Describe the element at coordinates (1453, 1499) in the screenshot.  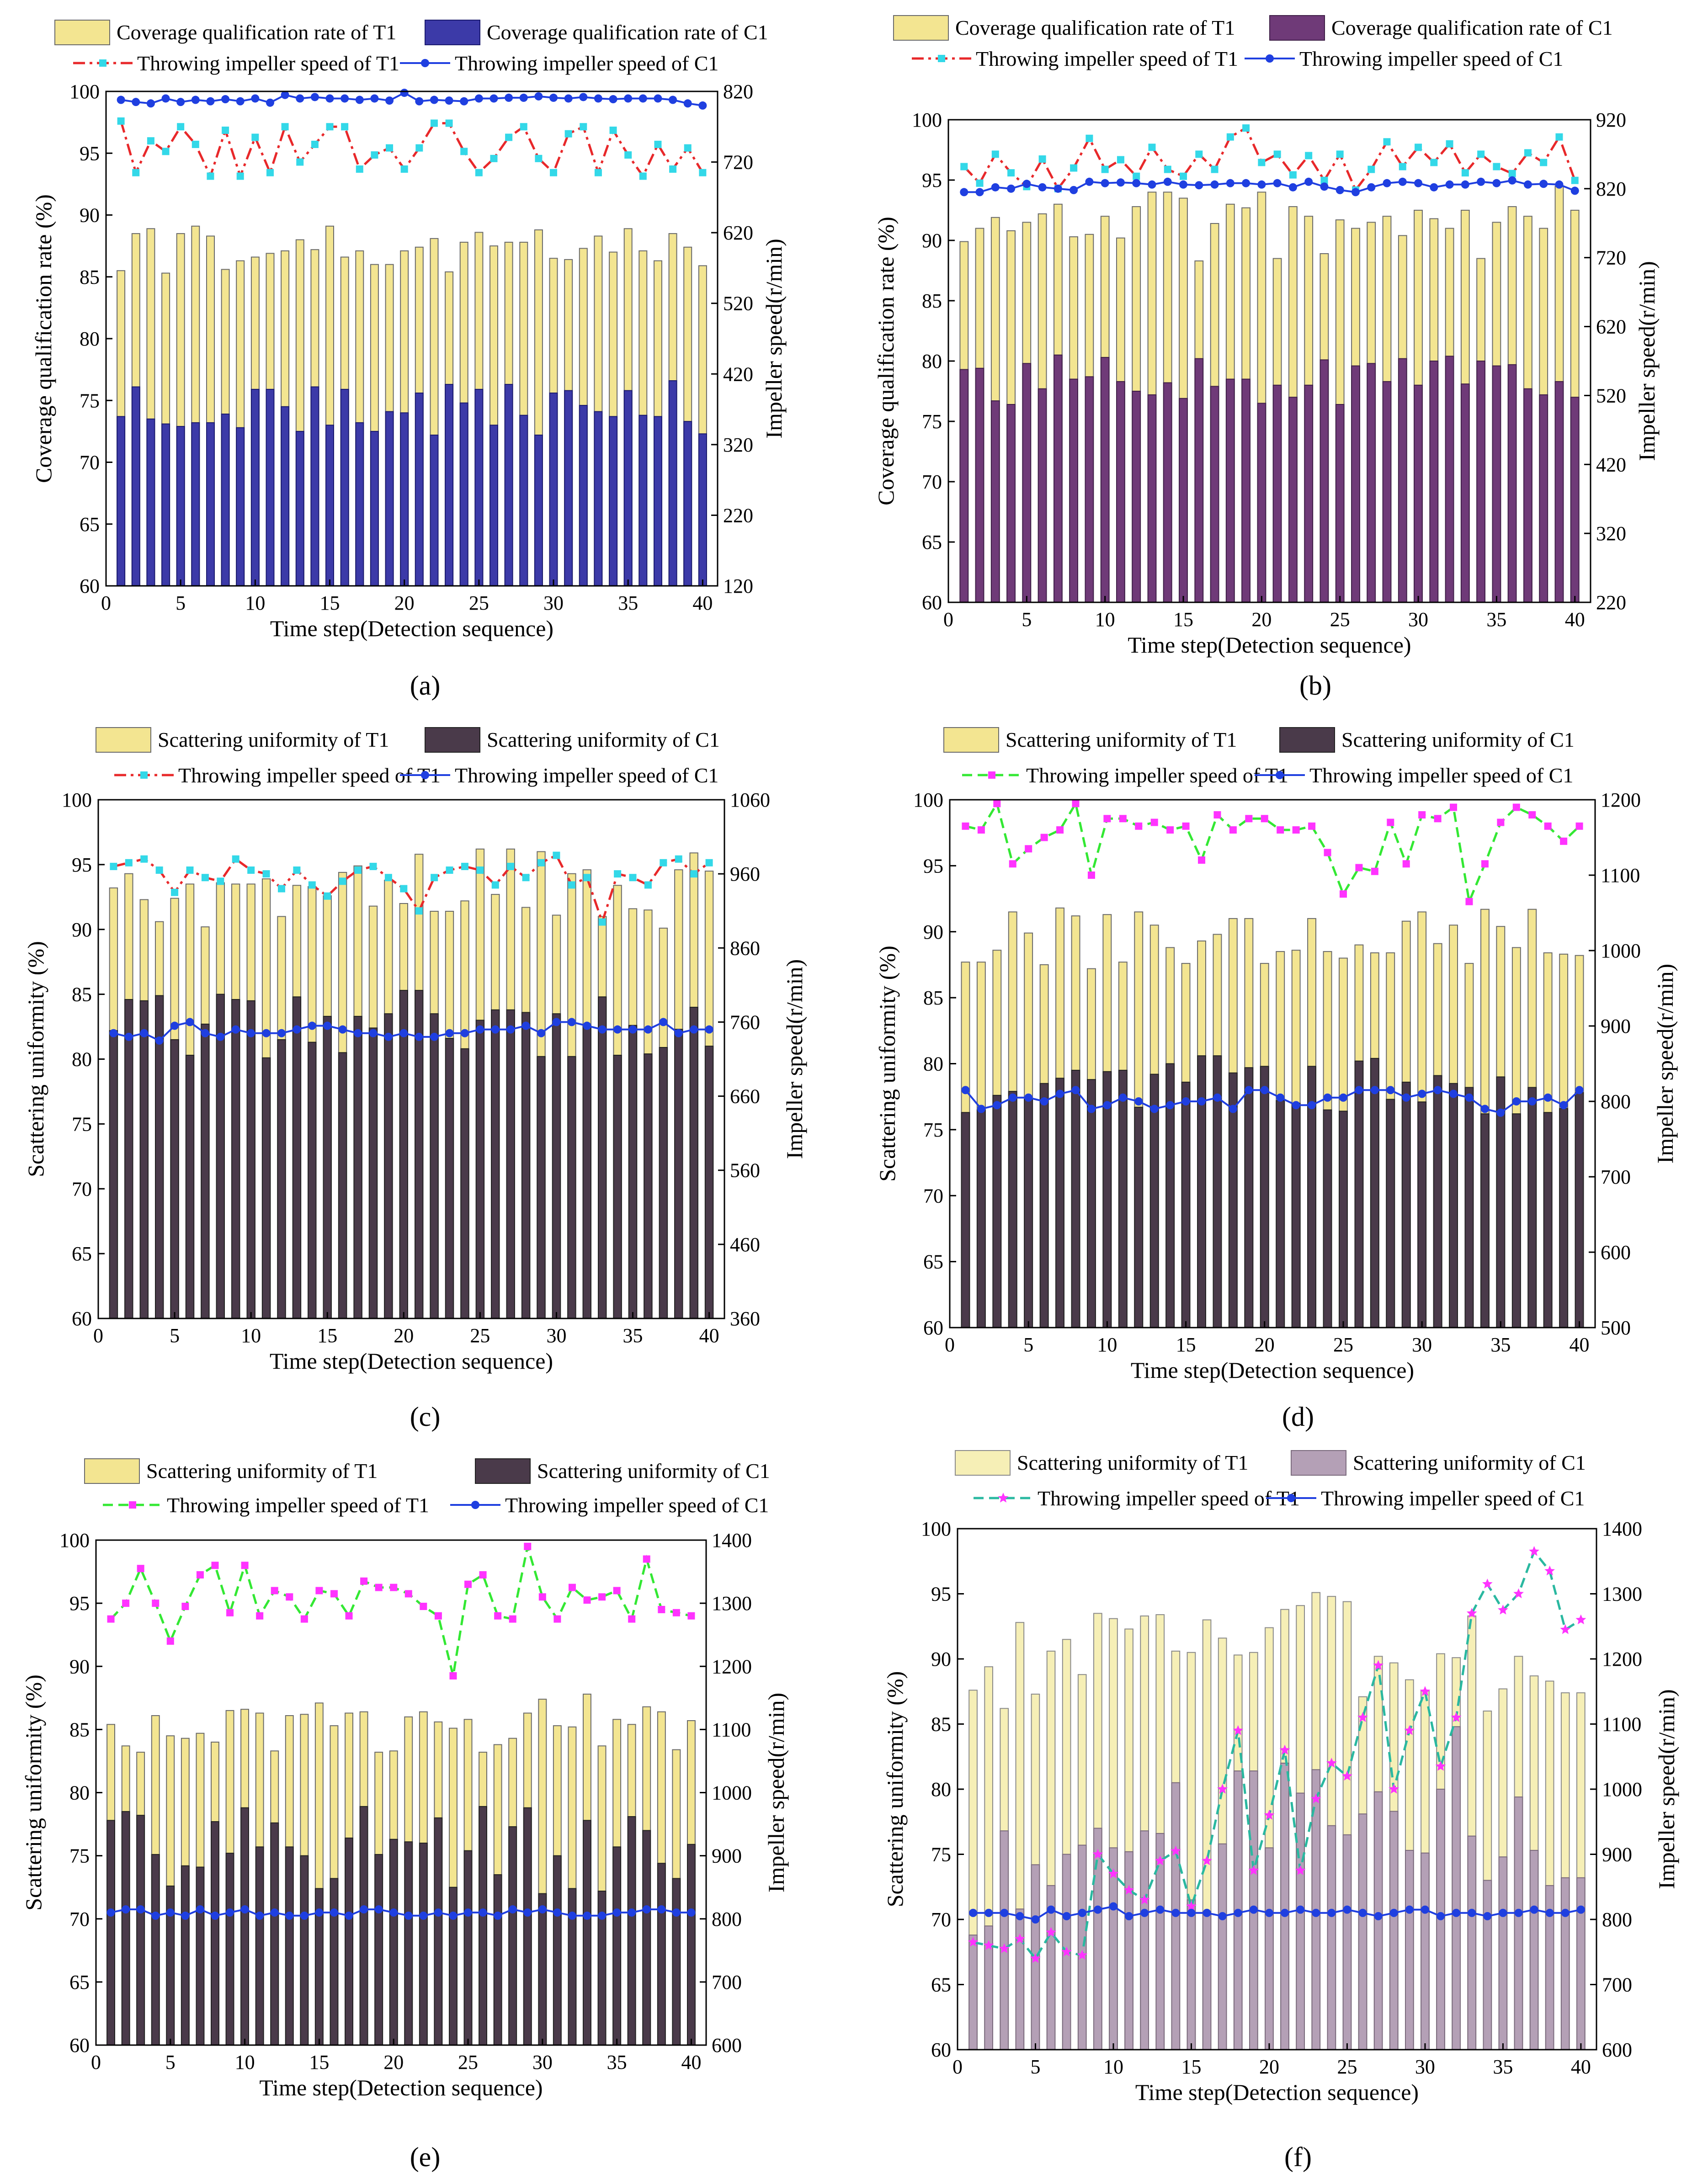
I see `legend-label: Throwing impeller speed of C1` at that location.